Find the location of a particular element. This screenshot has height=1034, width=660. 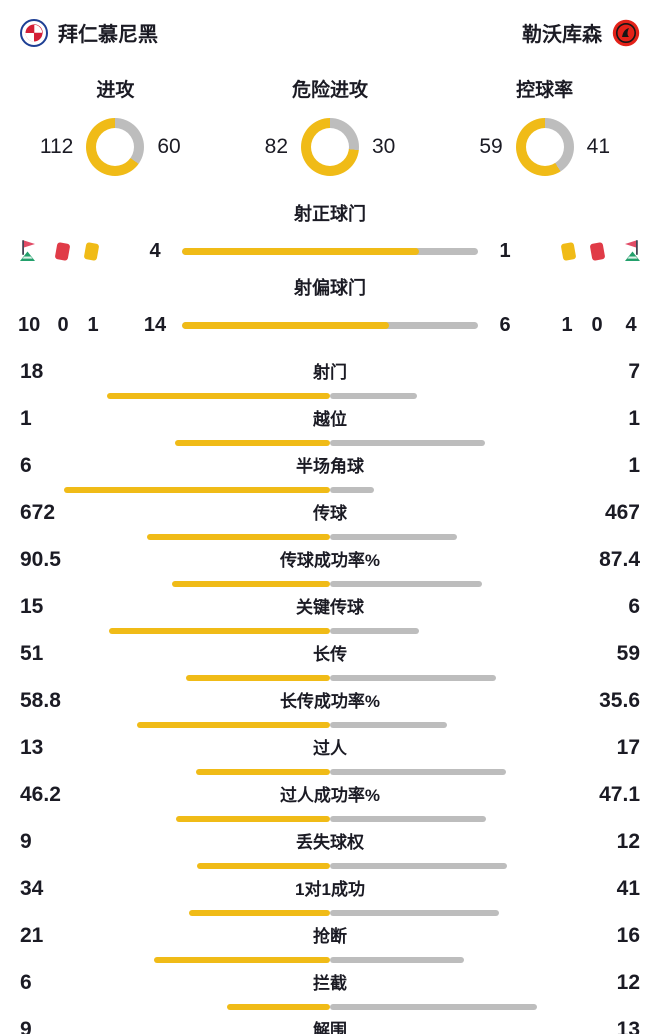

away-team: 勒沃库森 is located at coordinates (581, 32).